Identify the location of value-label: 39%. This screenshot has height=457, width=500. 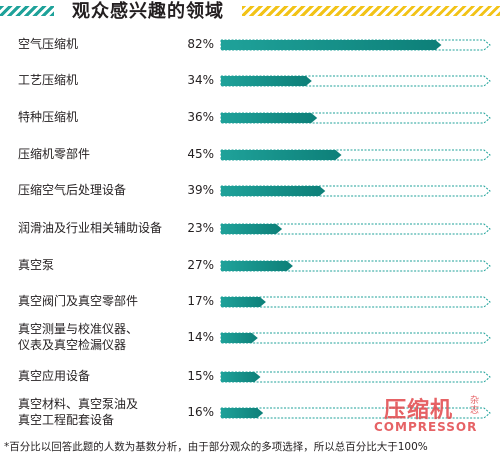
(200, 190).